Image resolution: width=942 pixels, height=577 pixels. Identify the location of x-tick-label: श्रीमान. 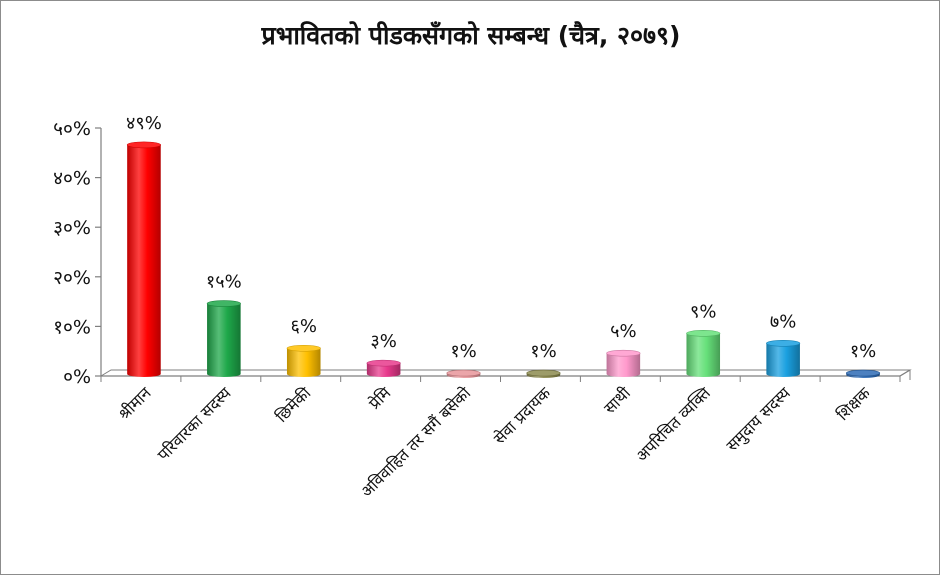
(134, 403).